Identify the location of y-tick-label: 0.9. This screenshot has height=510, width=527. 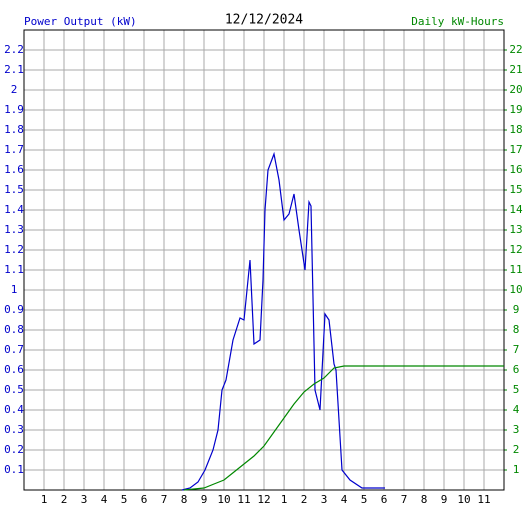
(14, 309).